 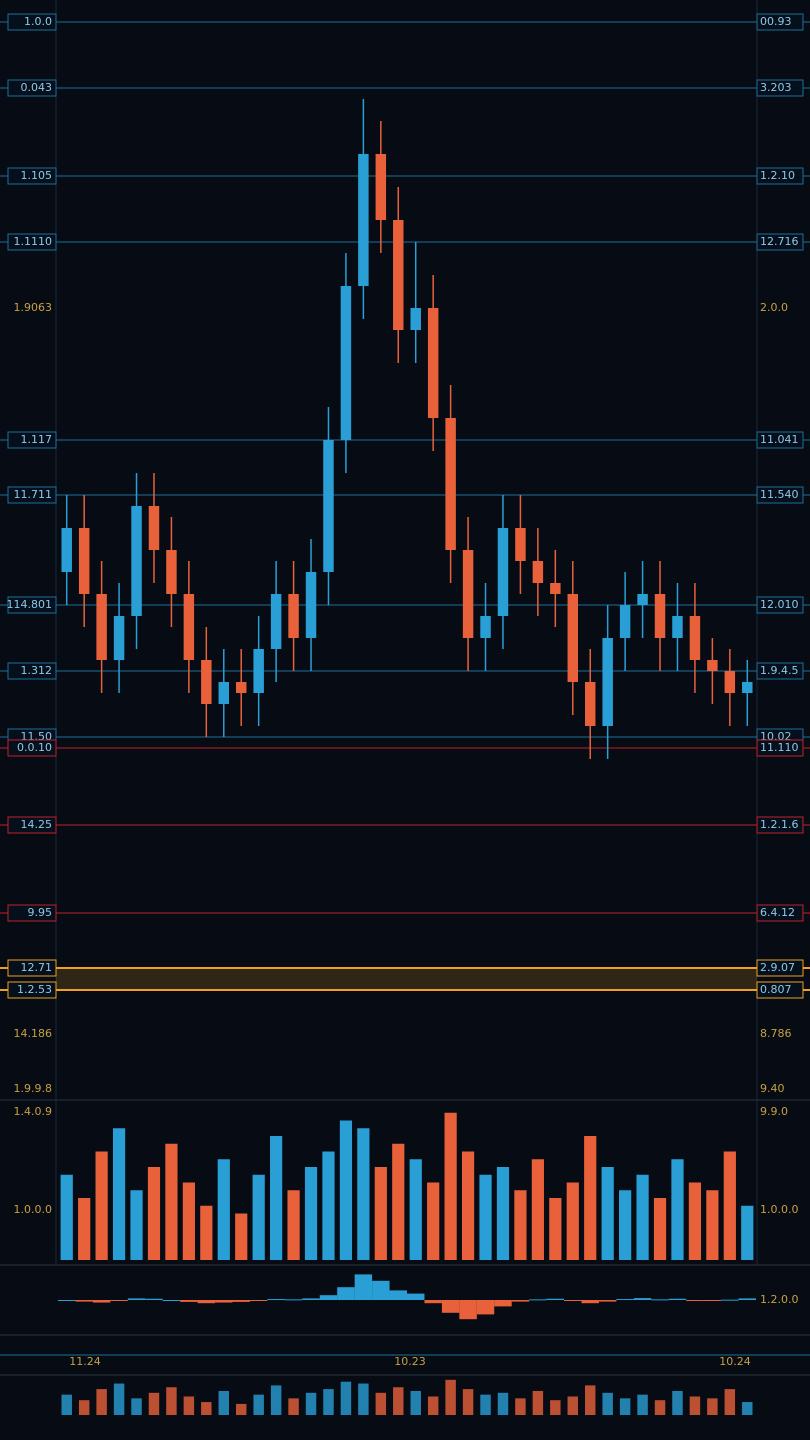 What do you see at coordinates (779, 241) in the screenshot?
I see `level-label-right: 12.716` at bounding box center [779, 241].